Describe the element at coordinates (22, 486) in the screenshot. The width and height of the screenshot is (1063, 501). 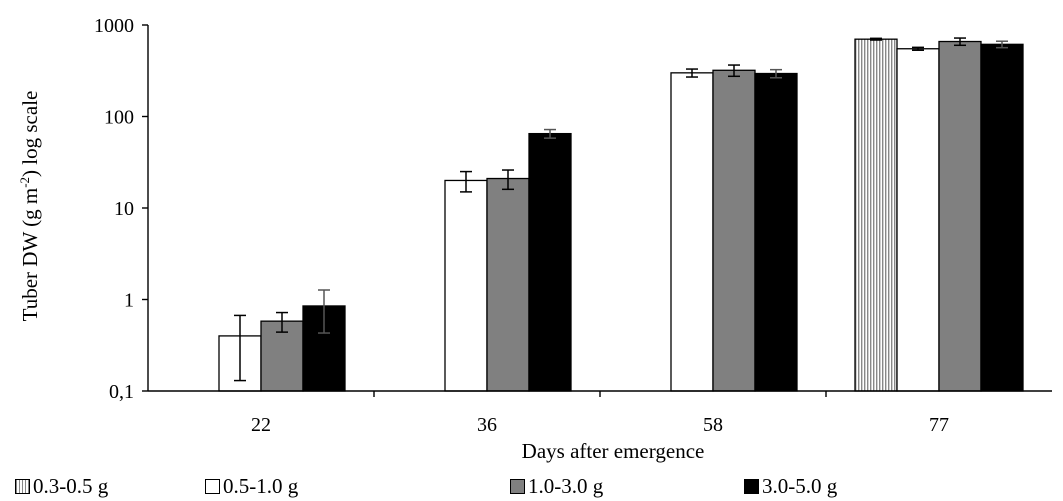
I see `legend-swatch-0.3-0.5` at that location.